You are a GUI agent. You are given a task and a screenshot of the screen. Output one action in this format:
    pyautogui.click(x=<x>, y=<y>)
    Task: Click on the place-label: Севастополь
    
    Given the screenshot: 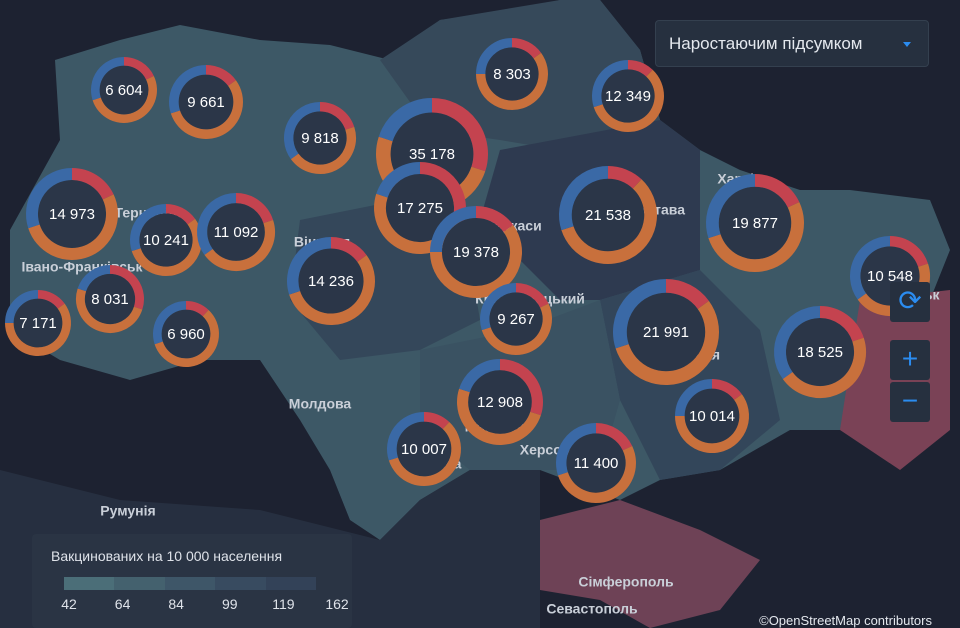 What is the action you would take?
    pyautogui.click(x=592, y=609)
    